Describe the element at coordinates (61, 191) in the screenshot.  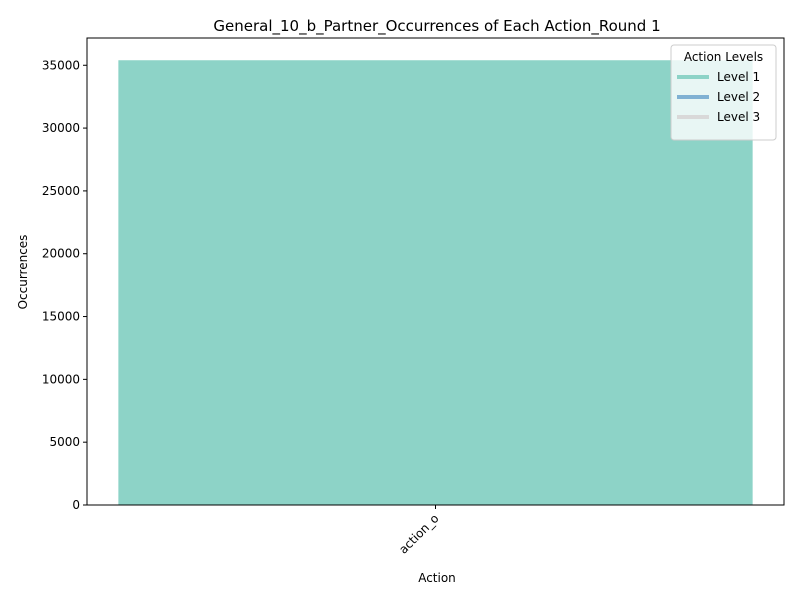
I see `y-tick-label: 25000` at that location.